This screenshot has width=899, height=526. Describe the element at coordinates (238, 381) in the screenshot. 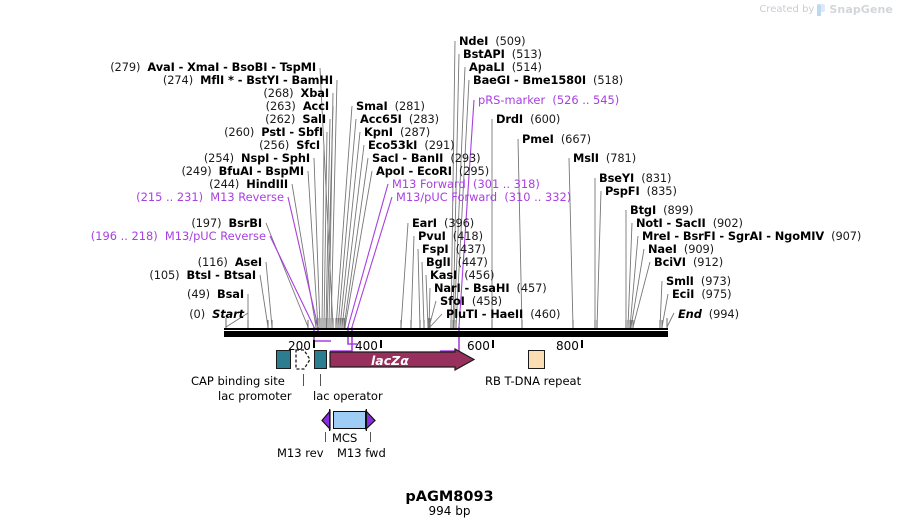

I see `label-cap-binding-site: CAP binding site` at that location.